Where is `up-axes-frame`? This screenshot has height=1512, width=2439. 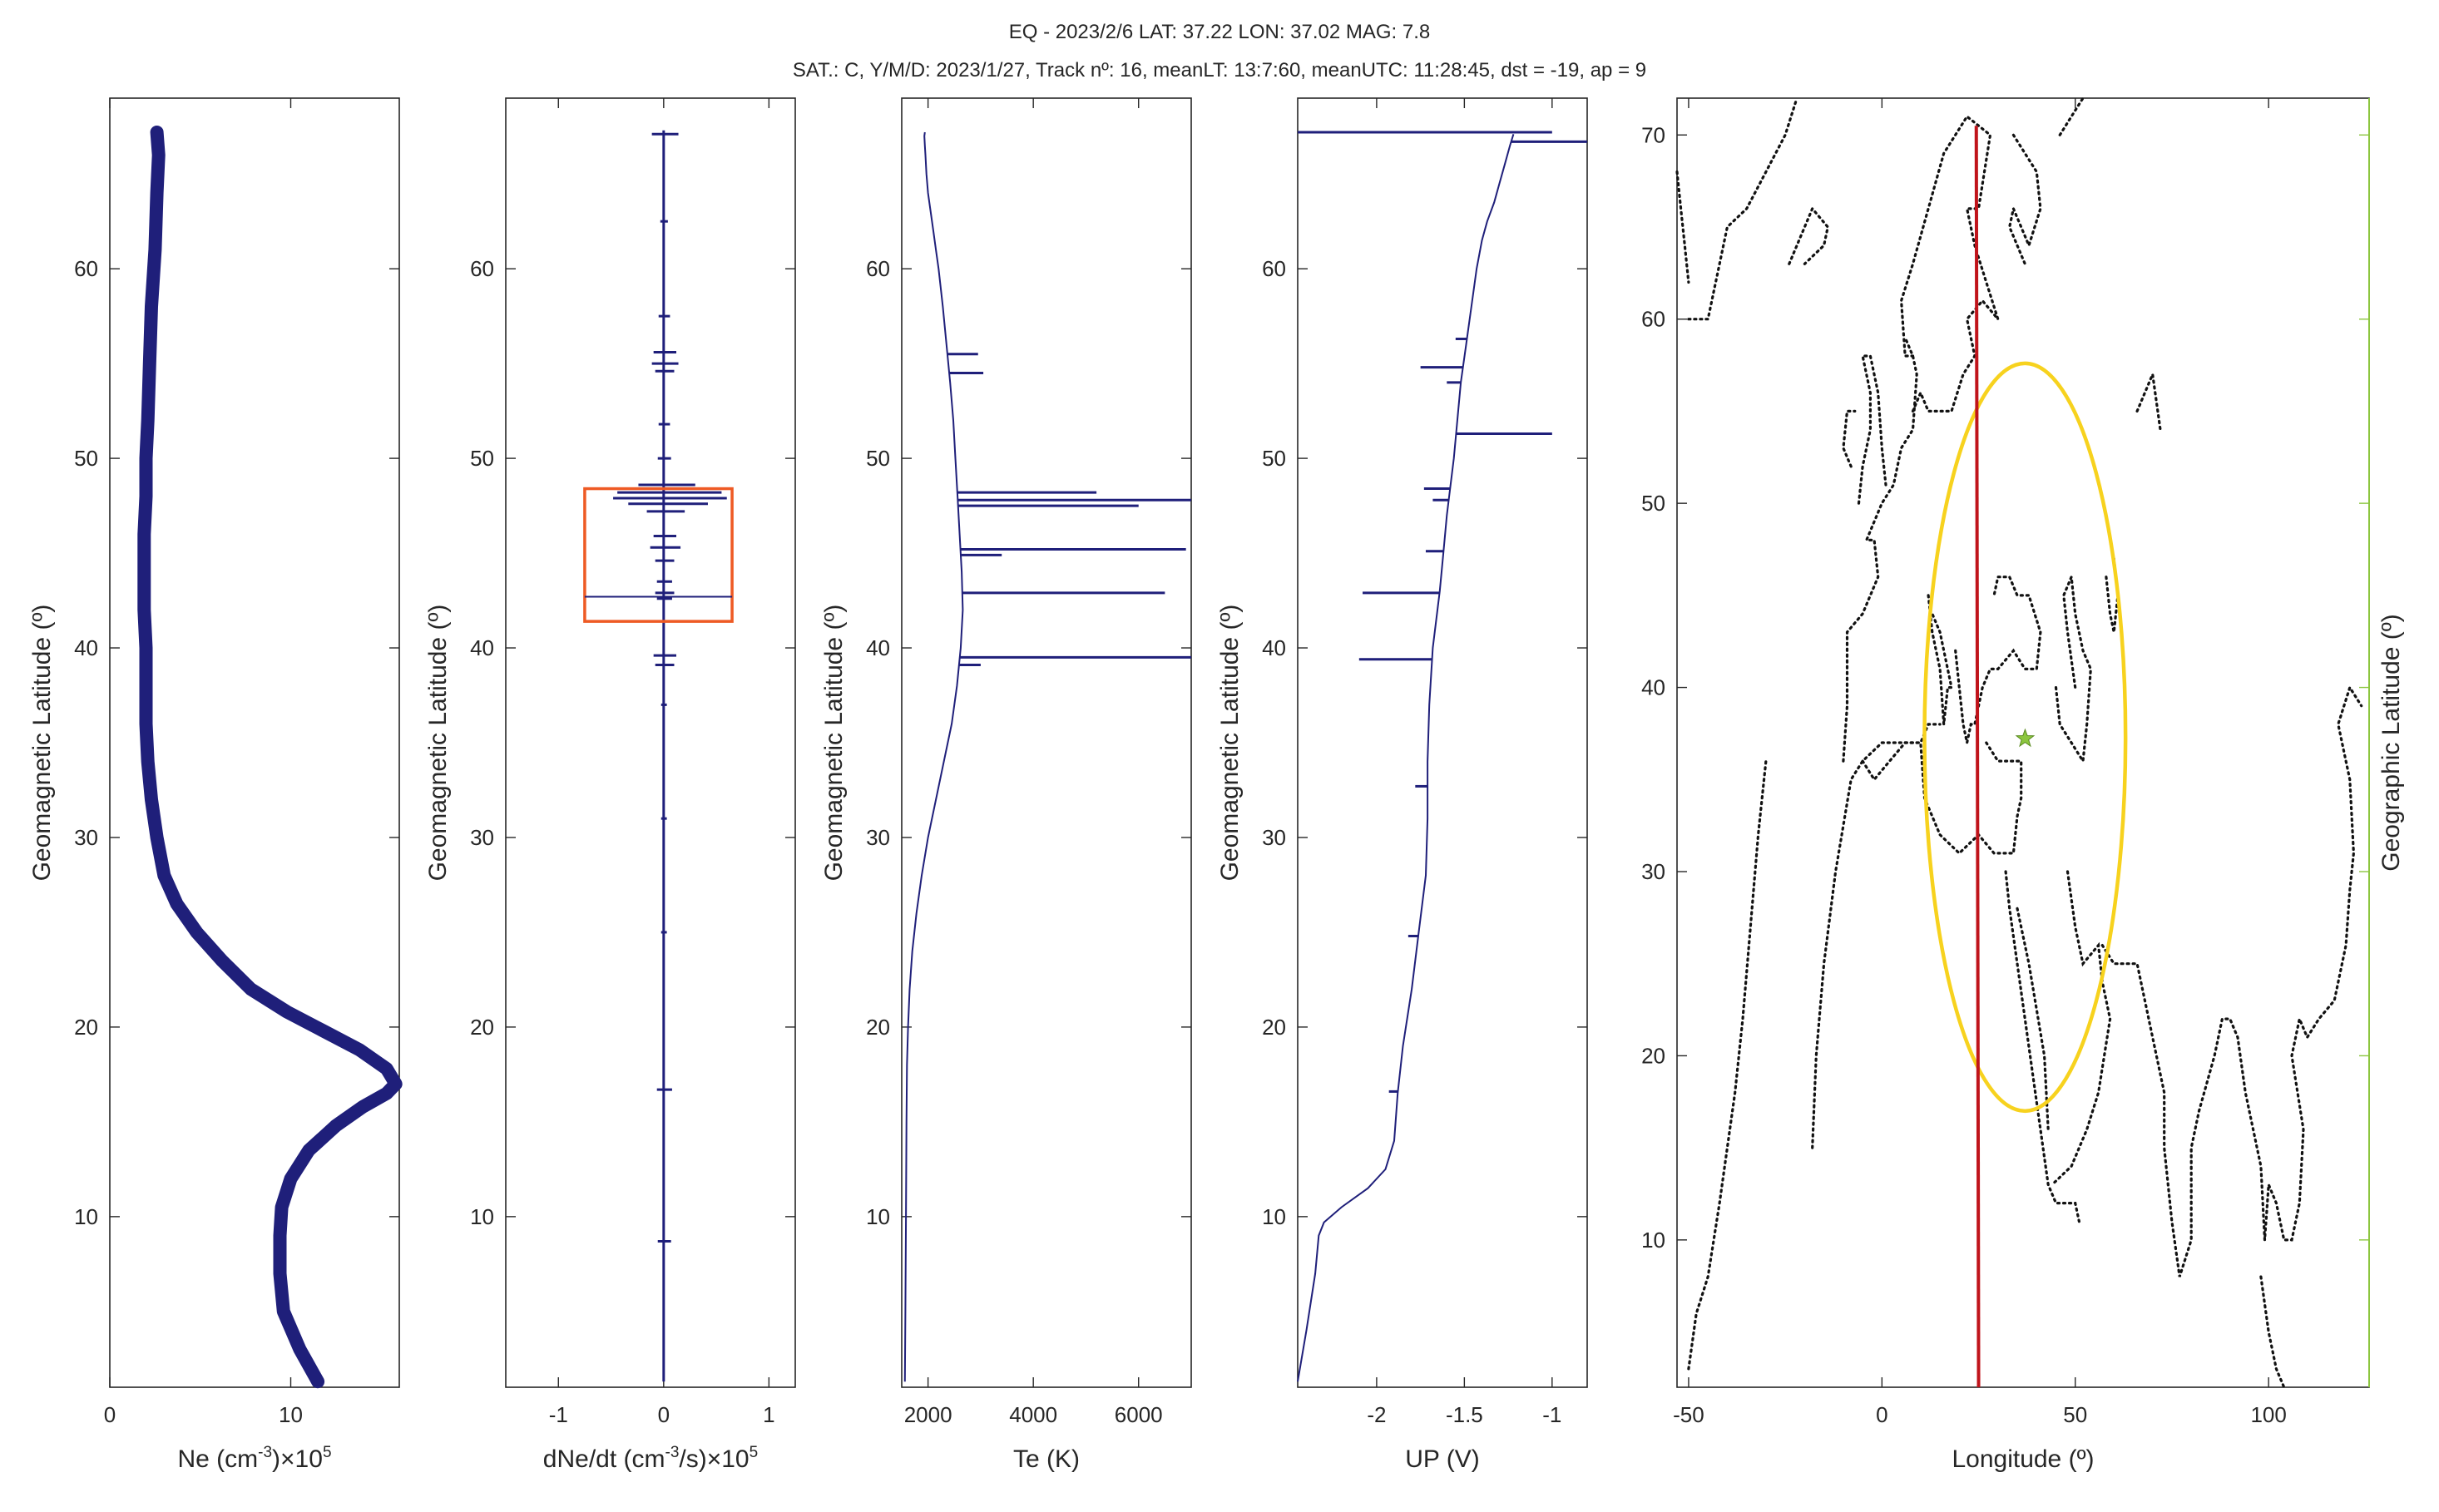 up-axes-frame is located at coordinates (1442, 742).